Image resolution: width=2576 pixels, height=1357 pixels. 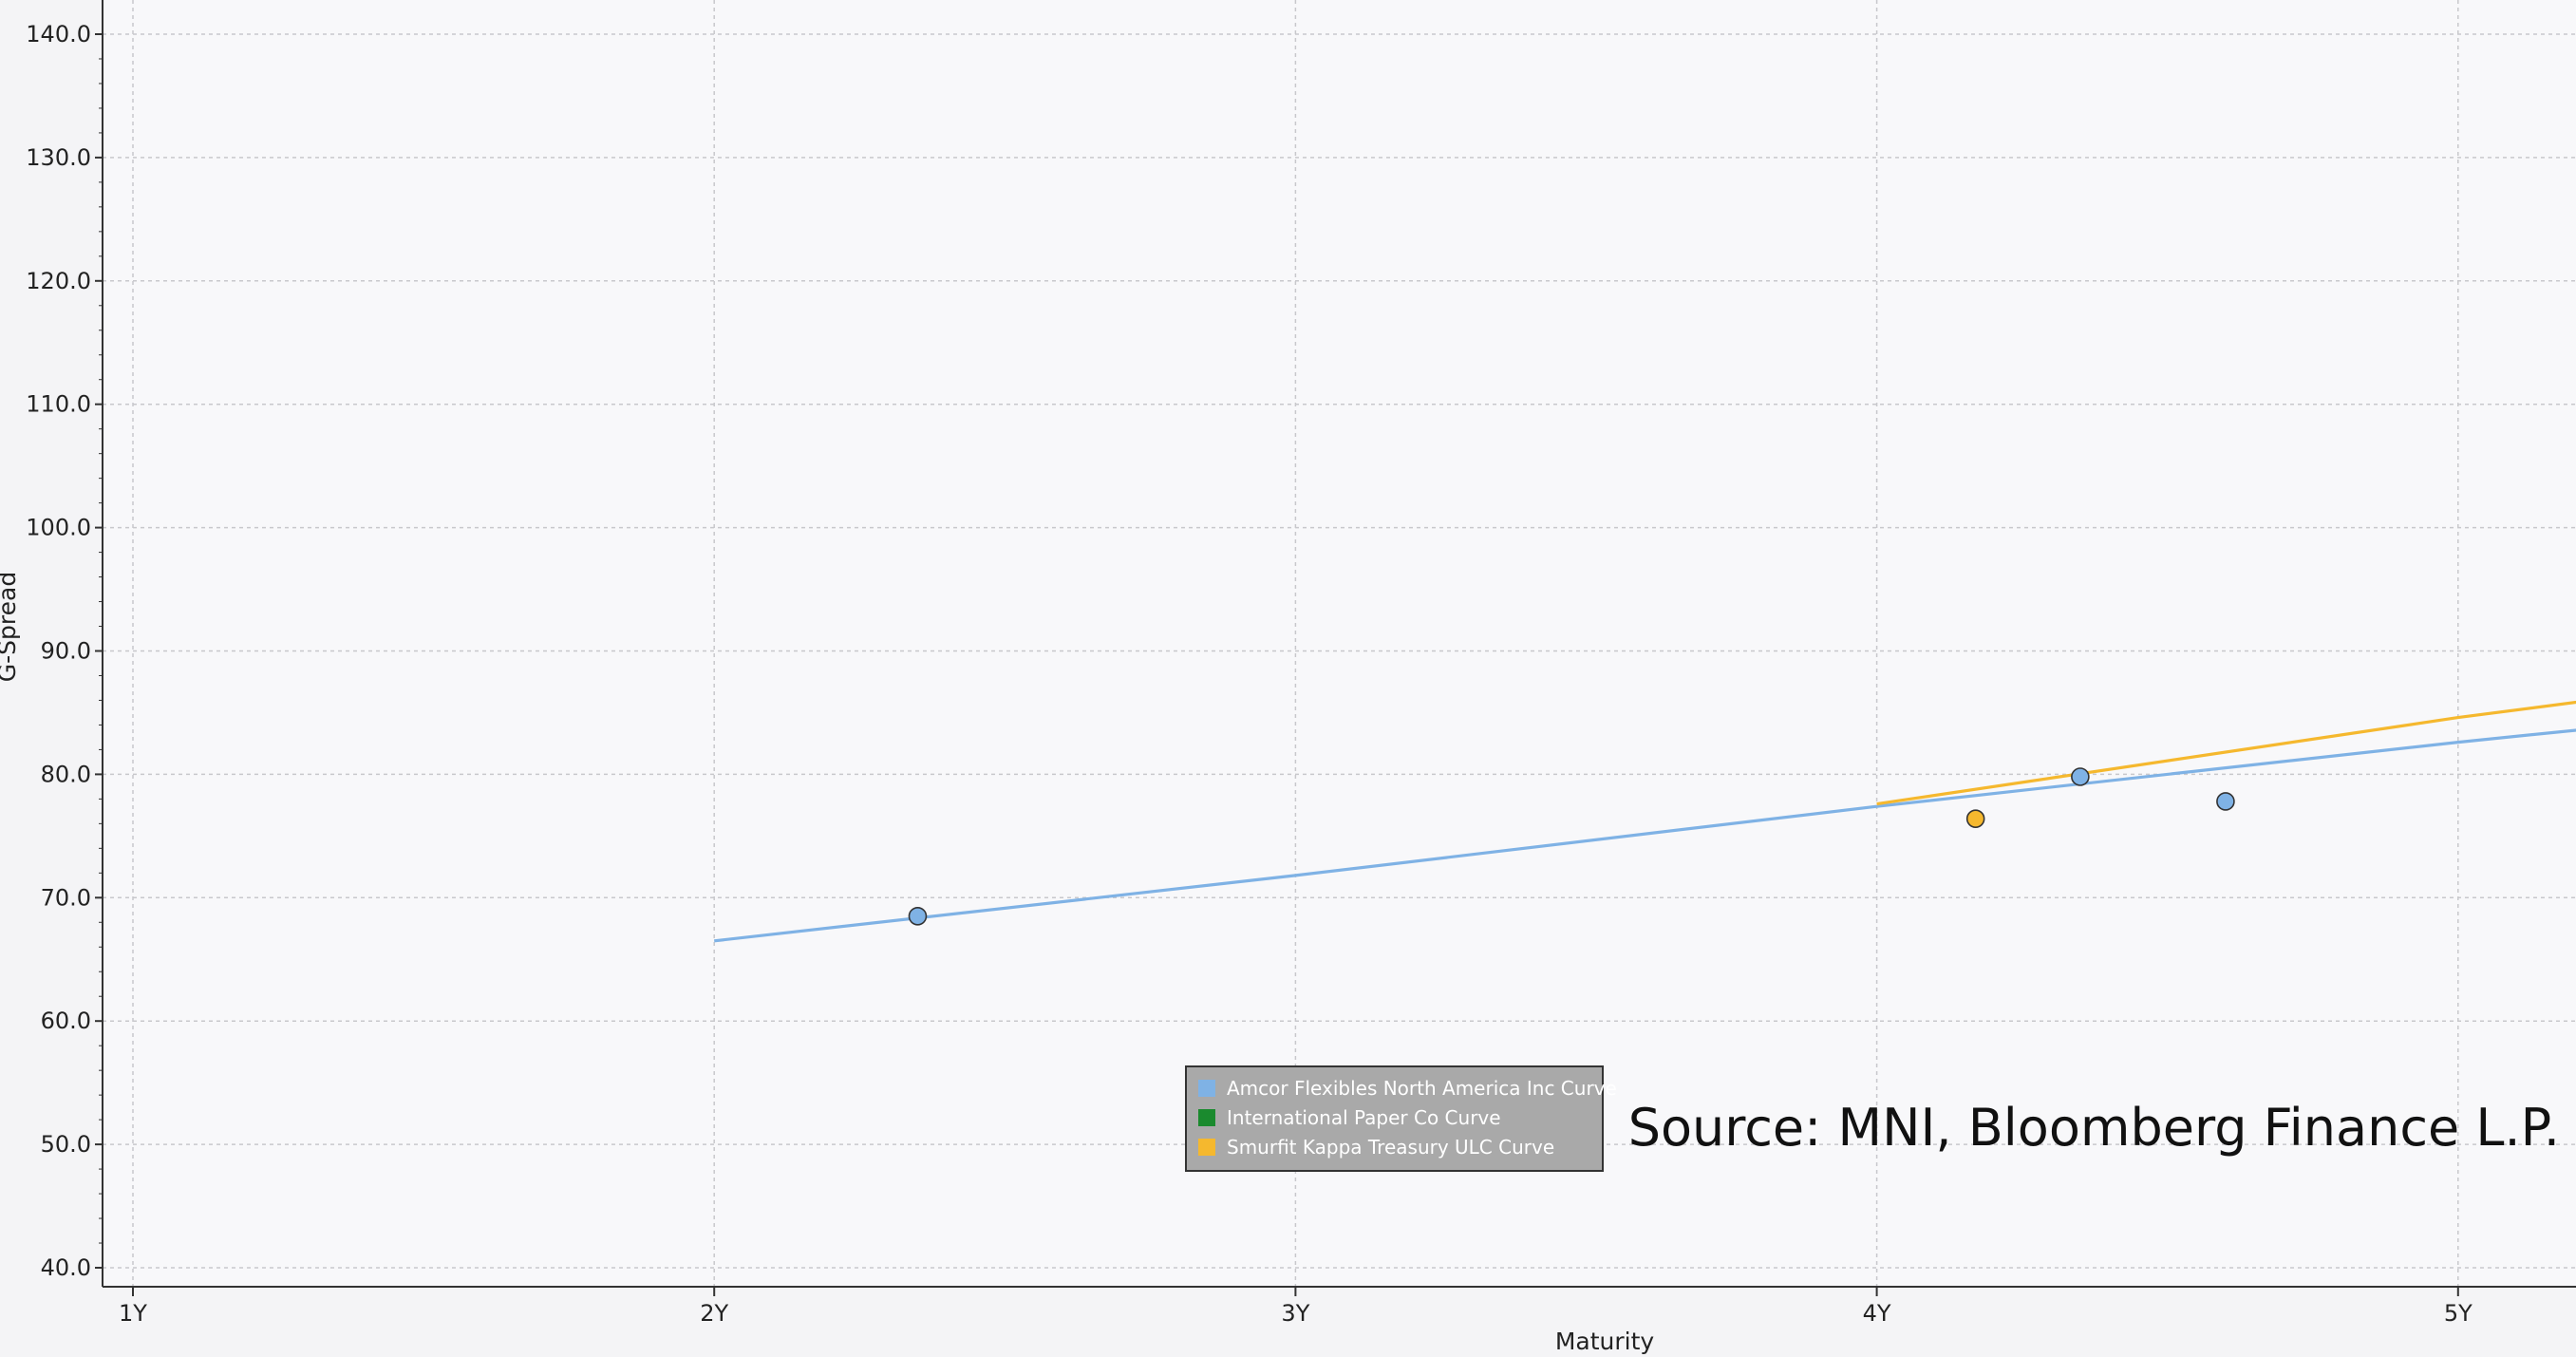 I want to click on legend-label-smurfit-kappa: Smurfit Kappa Treasury ULC Curve, so click(x=1390, y=1147).